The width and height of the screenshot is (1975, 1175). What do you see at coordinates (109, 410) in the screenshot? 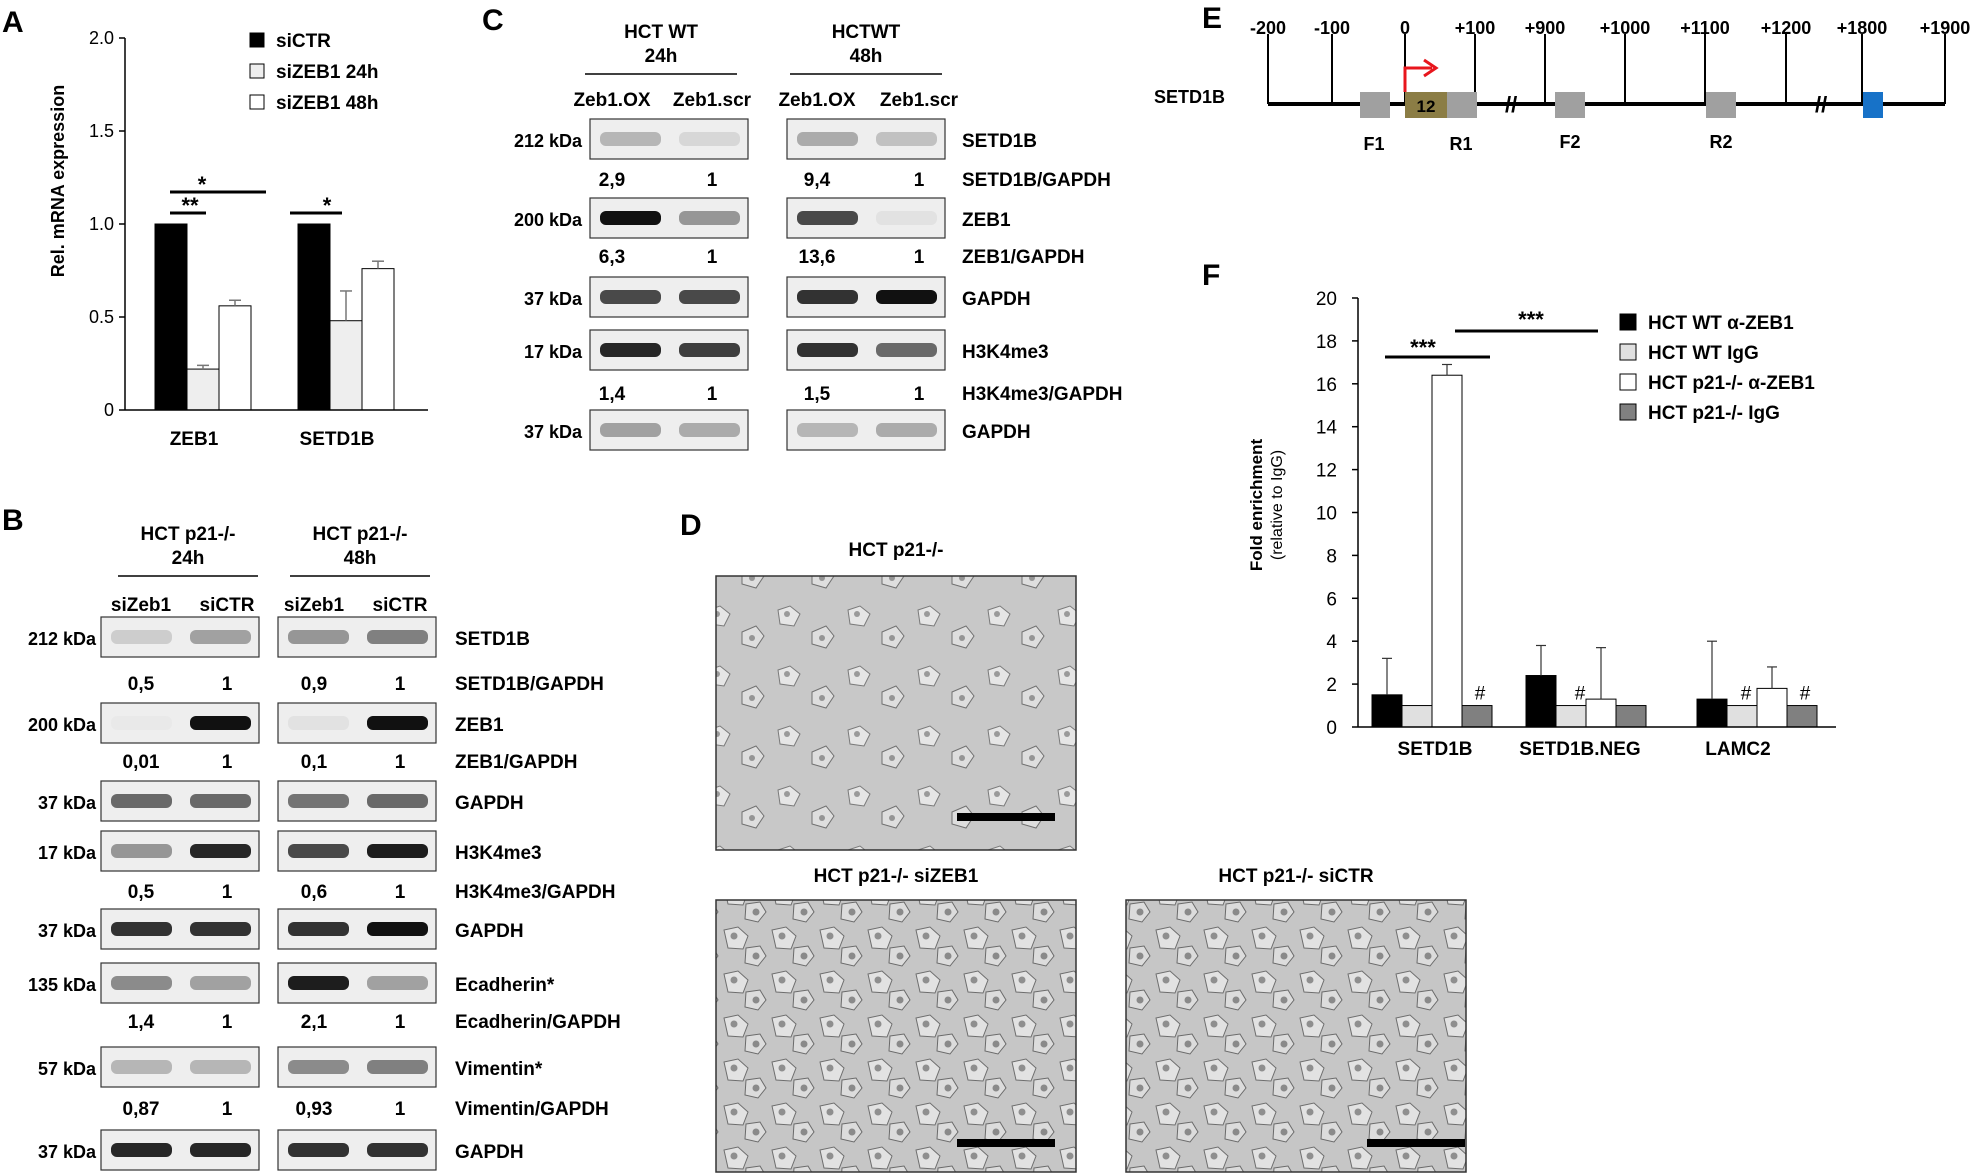
I see `y-tick-label: 0` at bounding box center [109, 410].